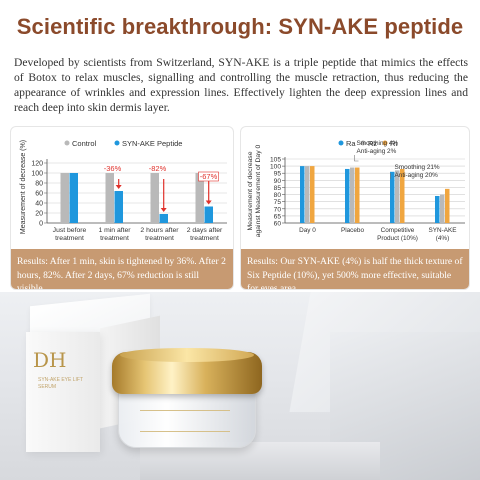  Describe the element at coordinates (185, 421) in the screenshot. I see `jar-band` at that location.